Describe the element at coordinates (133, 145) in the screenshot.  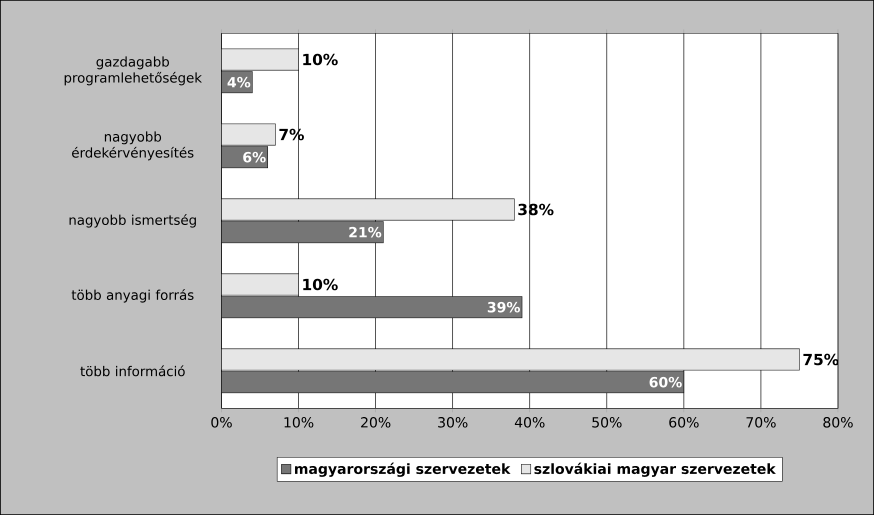
I see `y-tick-label: nagyobb érdekérvényesítés` at that location.